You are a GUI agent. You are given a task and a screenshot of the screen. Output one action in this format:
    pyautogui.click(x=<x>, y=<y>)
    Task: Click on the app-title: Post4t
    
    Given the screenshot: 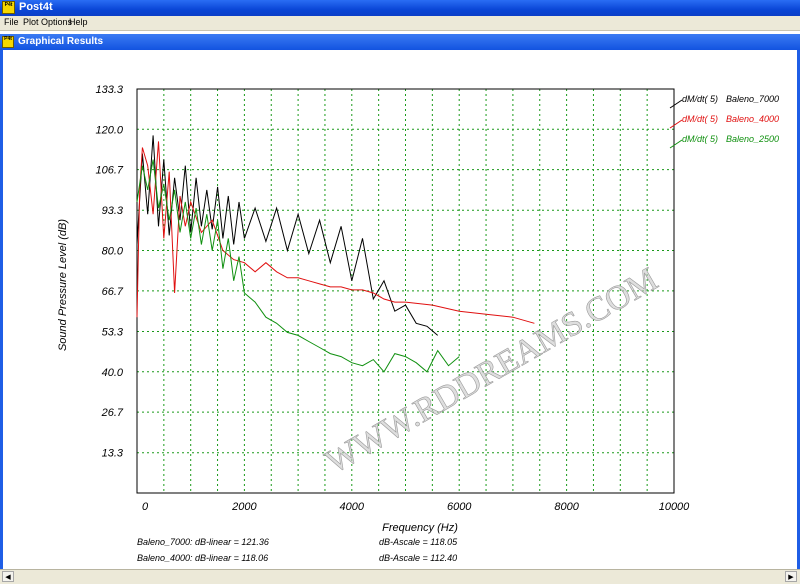 What is the action you would take?
    pyautogui.click(x=36, y=7)
    